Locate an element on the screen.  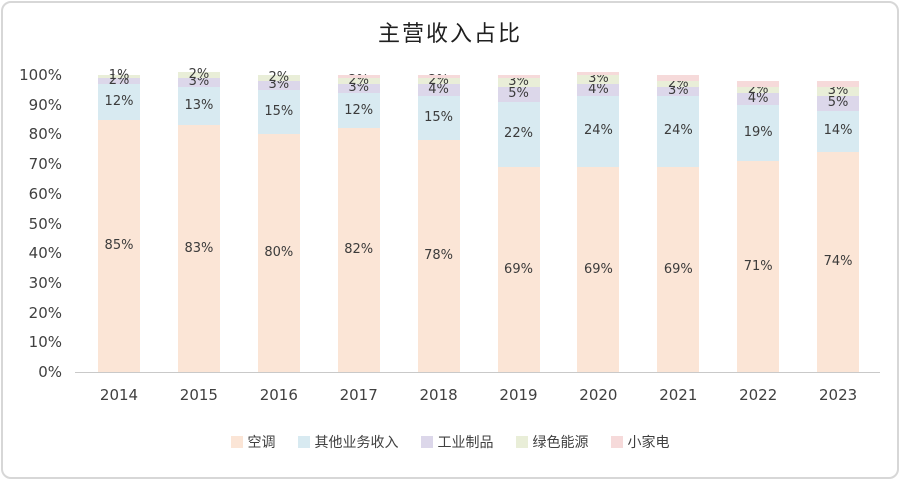
data-label: 85% is located at coordinates (119, 245).